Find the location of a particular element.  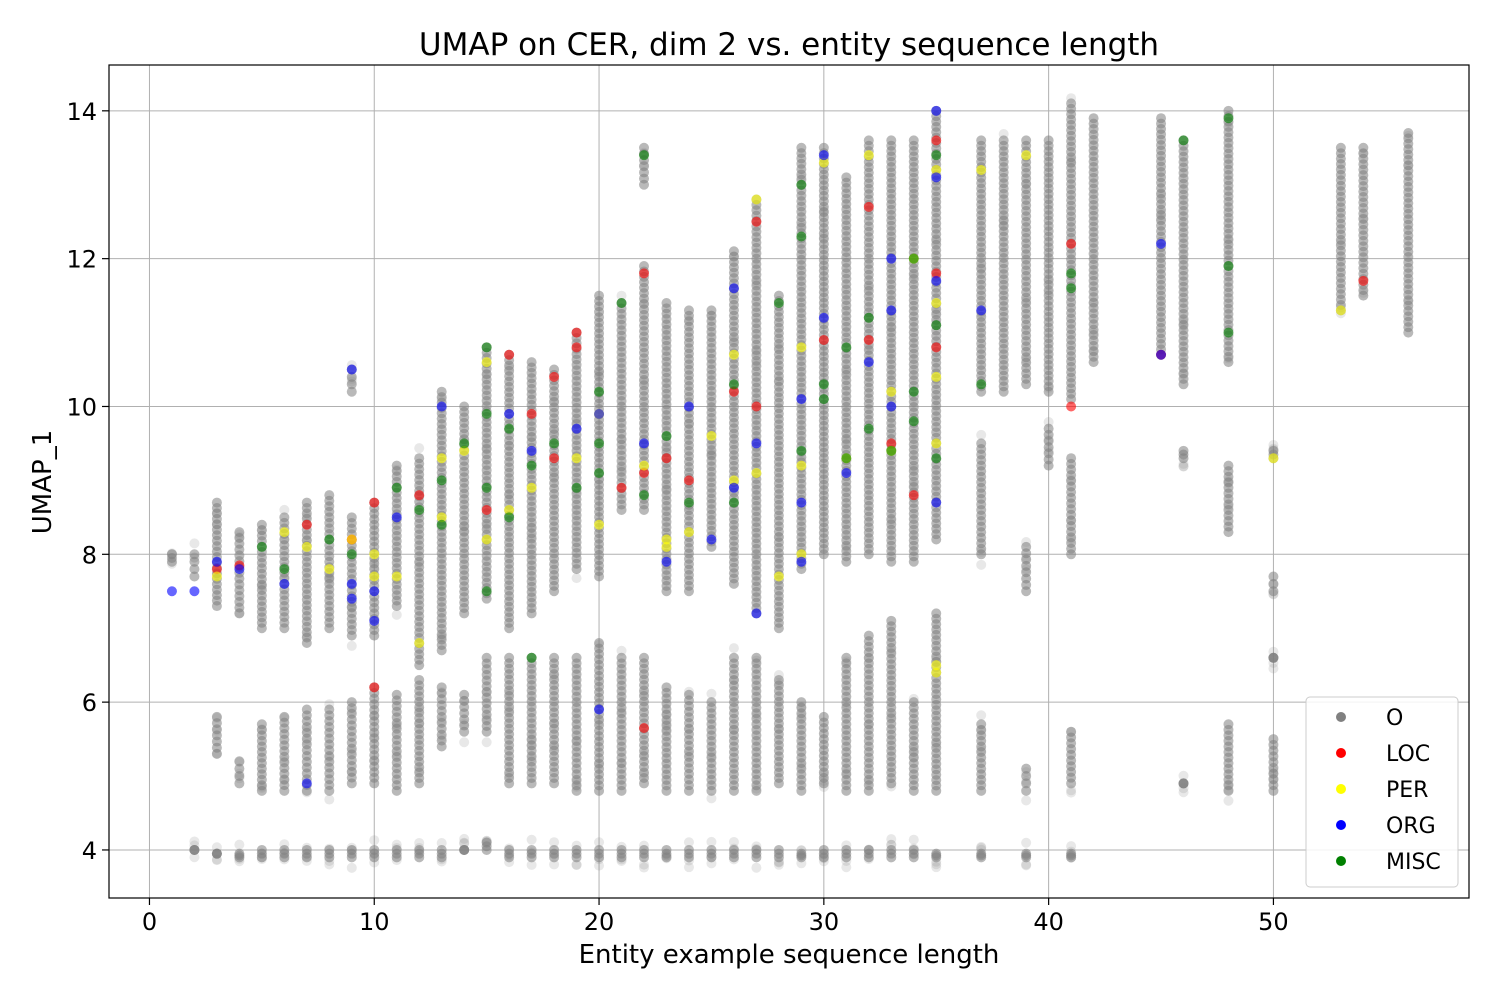

legend-label-misc: MISC is located at coordinates (1413, 862).